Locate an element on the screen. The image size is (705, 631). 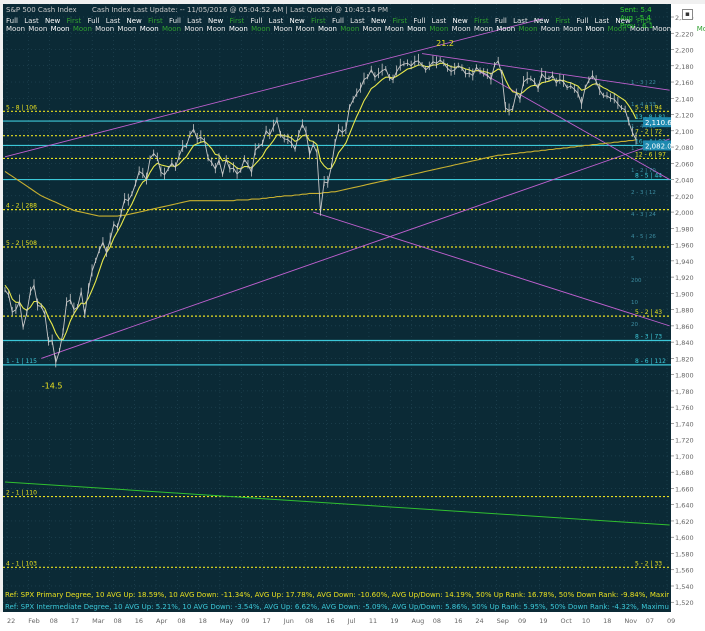
moon-phase-moon-17: Moon is located at coordinates (395, 29).